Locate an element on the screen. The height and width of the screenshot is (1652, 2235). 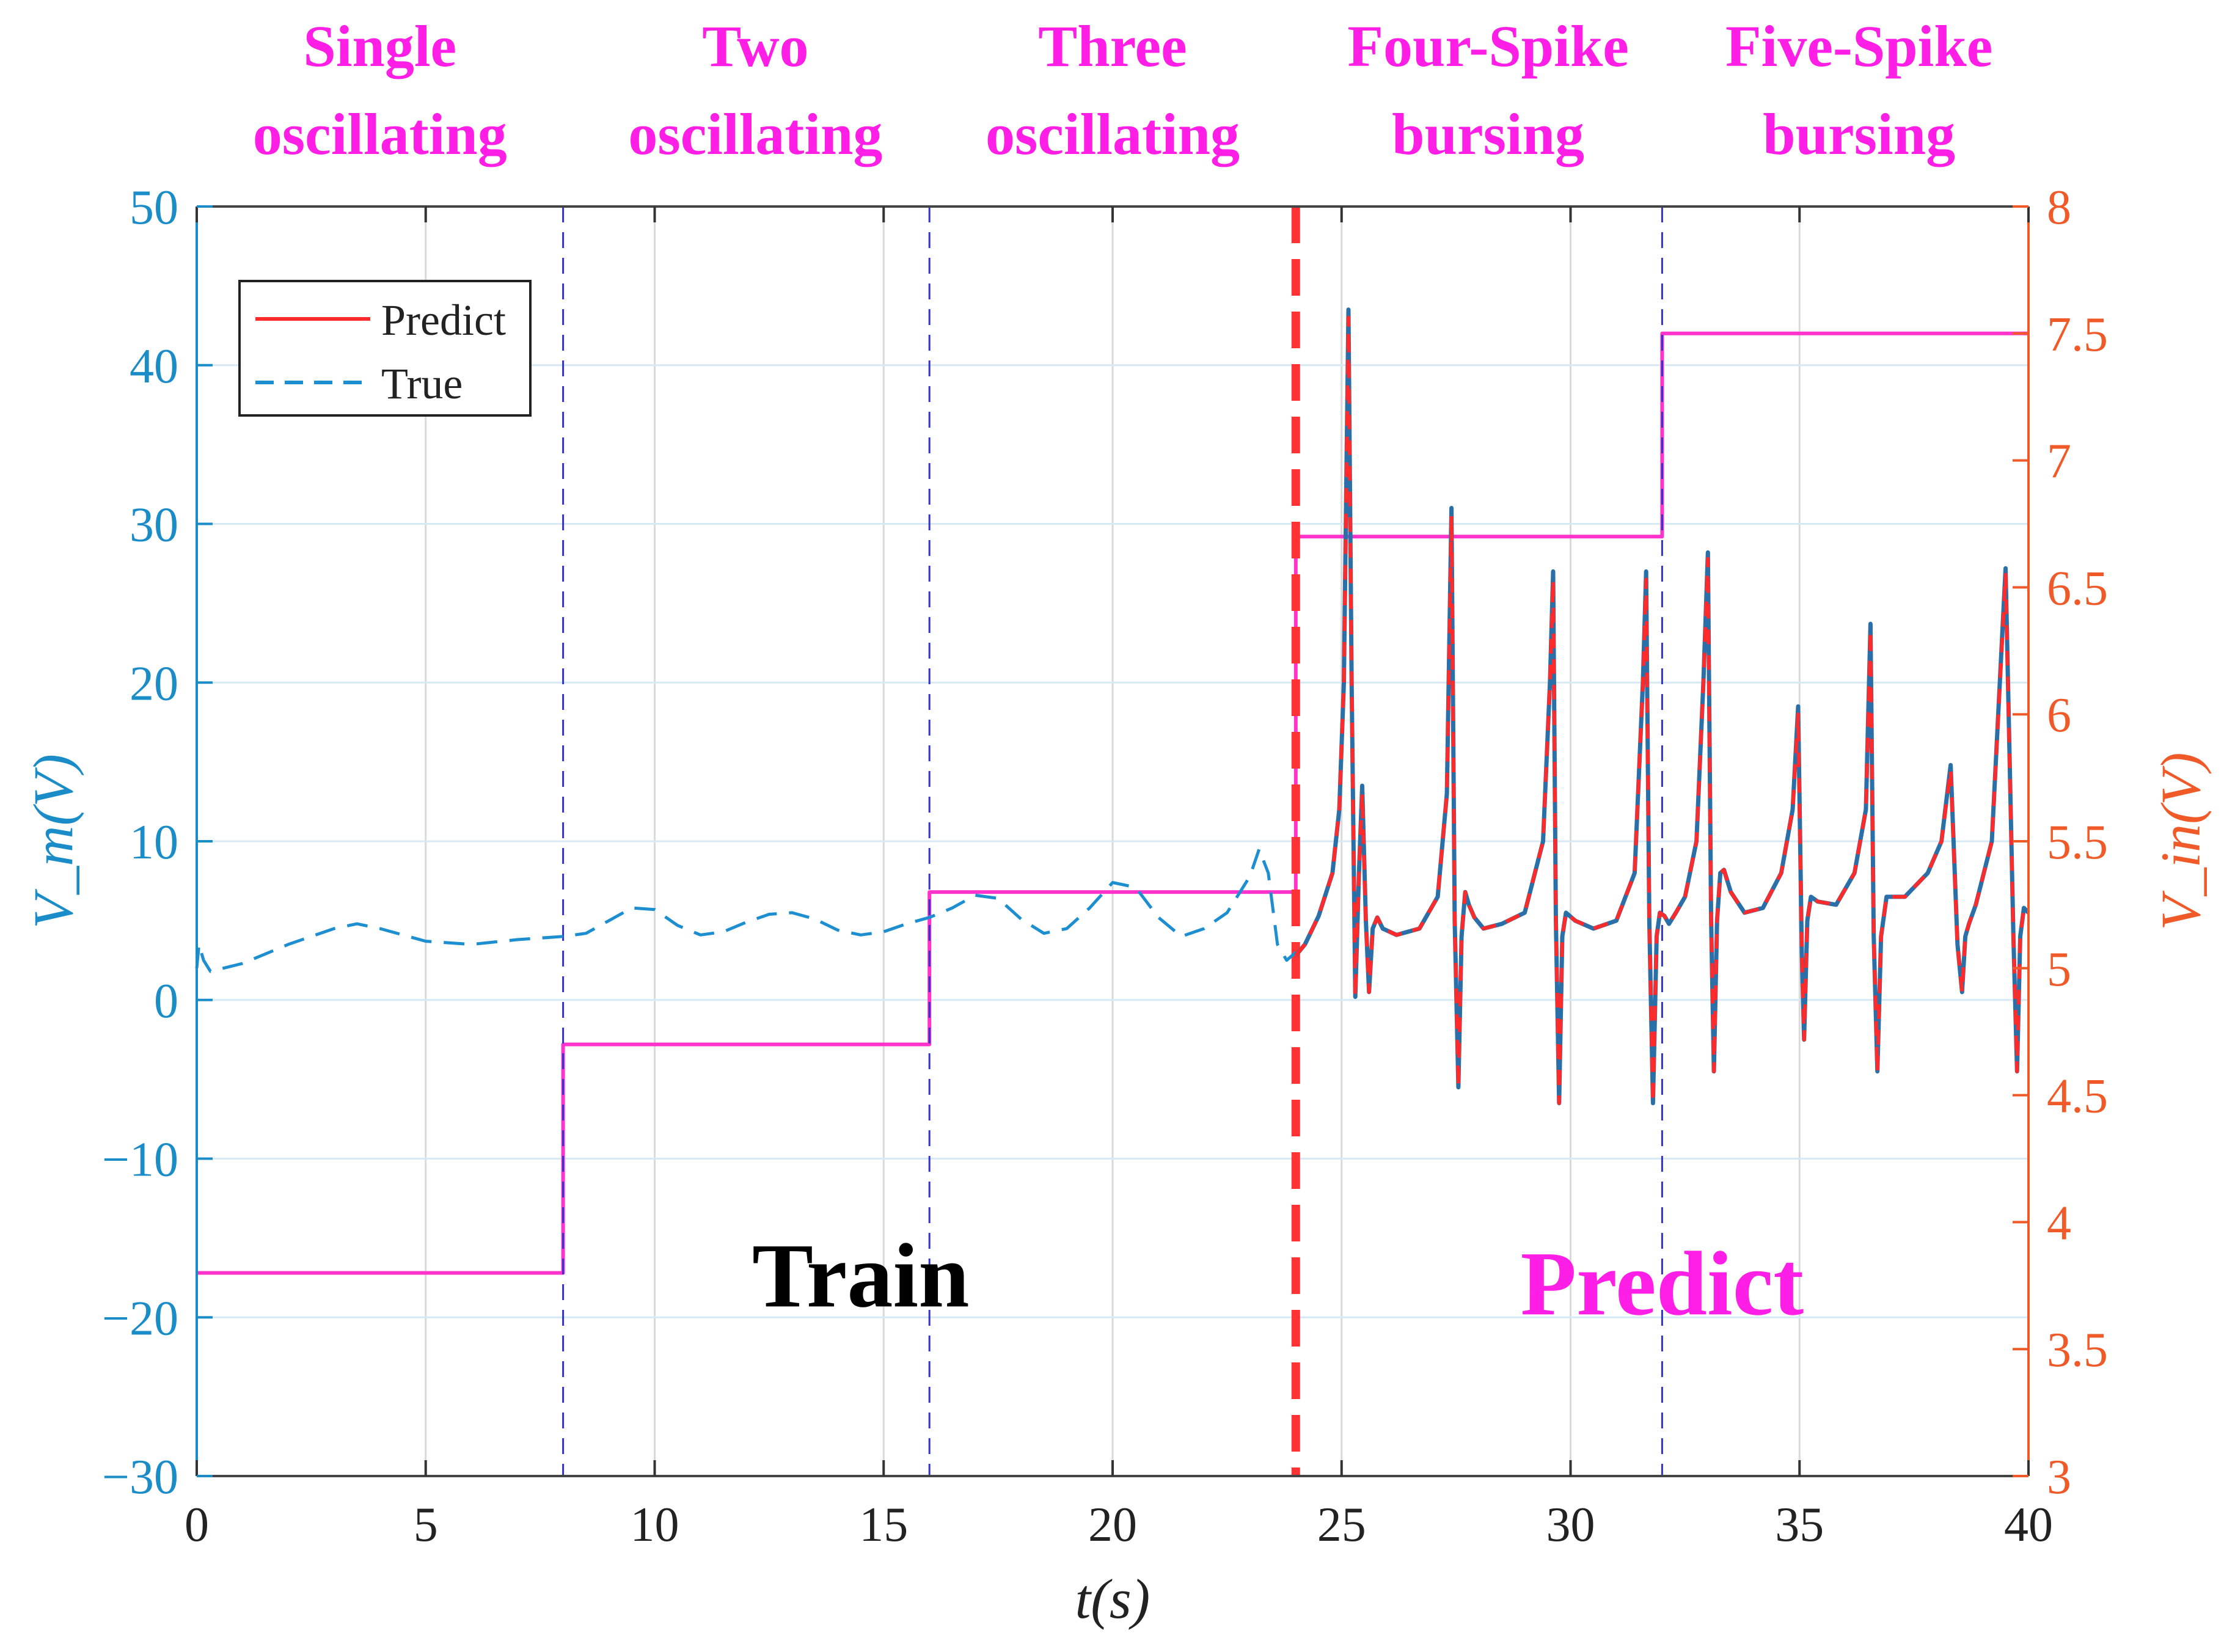
y-right-tick-label: 7 is located at coordinates (2059, 462).